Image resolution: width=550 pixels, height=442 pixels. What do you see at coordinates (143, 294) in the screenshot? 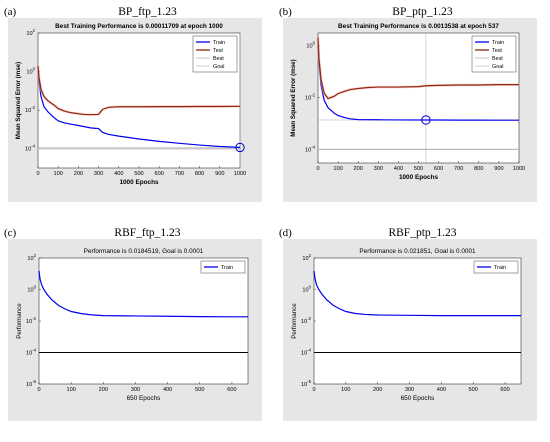
I see `panel-c-series-train` at bounding box center [143, 294].